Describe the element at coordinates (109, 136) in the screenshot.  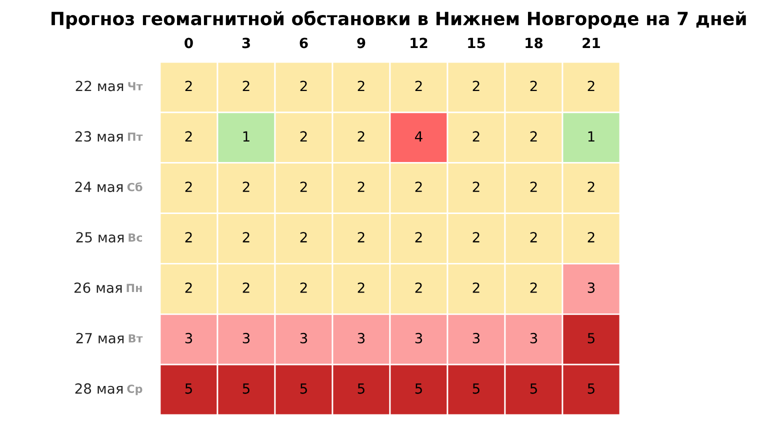
I see `y-tick-label: 23 мая Пт` at that location.